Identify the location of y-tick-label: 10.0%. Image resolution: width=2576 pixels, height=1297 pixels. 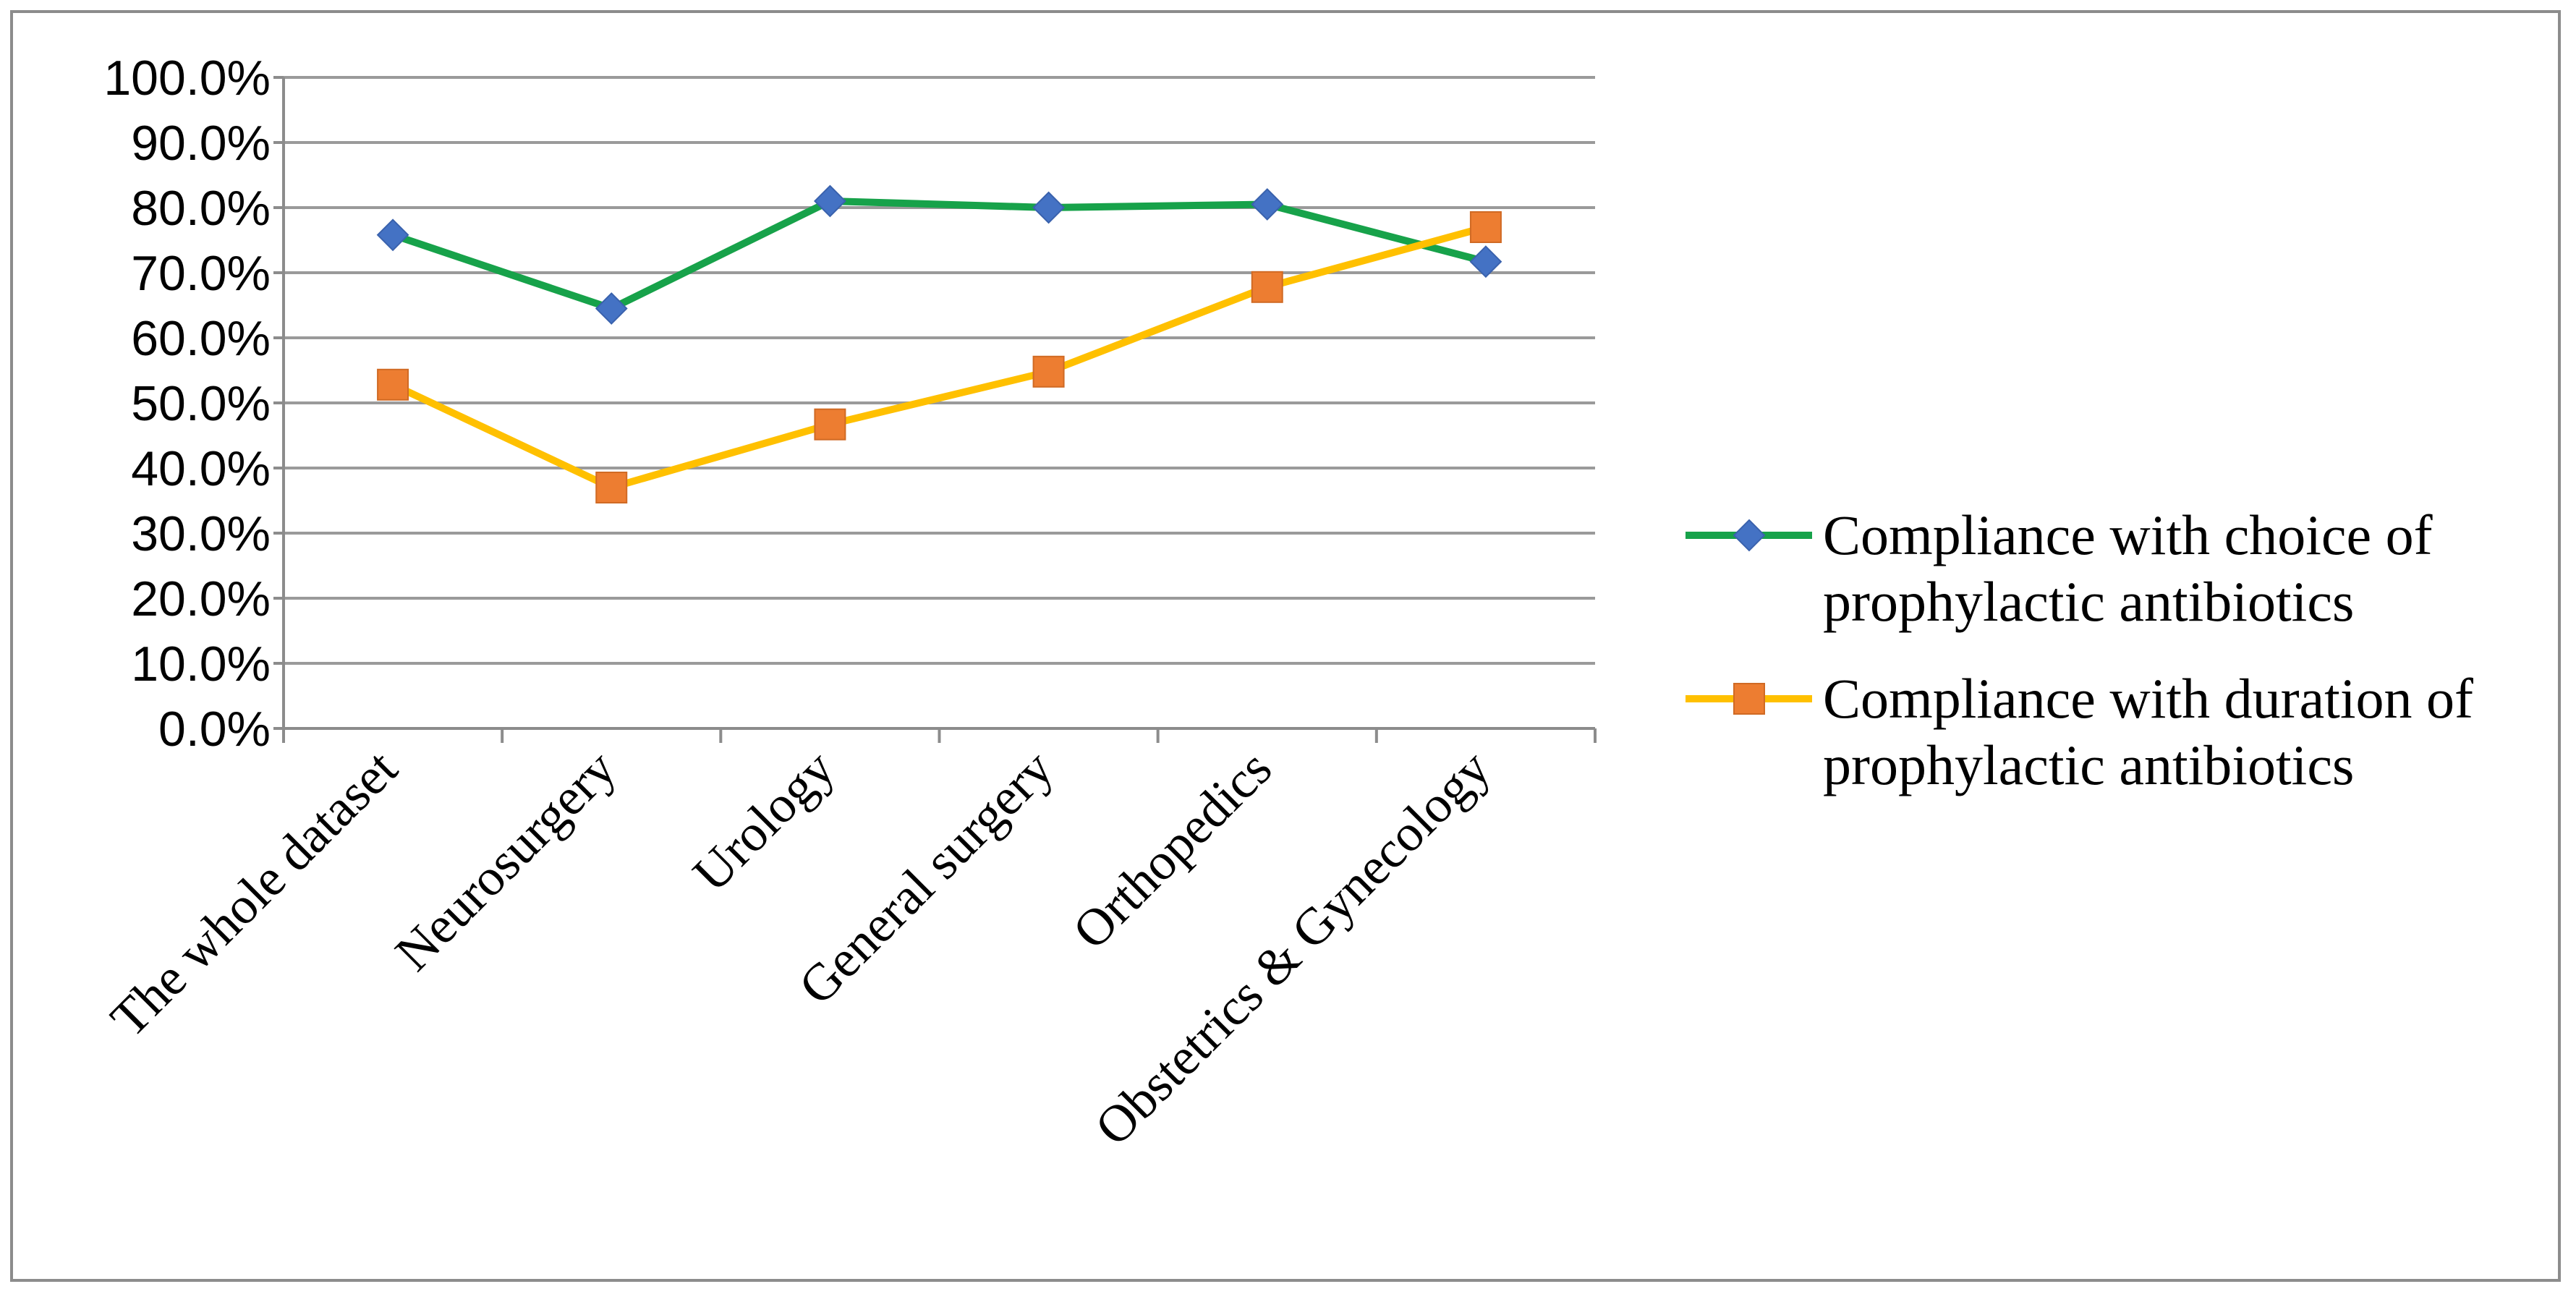
(201, 665).